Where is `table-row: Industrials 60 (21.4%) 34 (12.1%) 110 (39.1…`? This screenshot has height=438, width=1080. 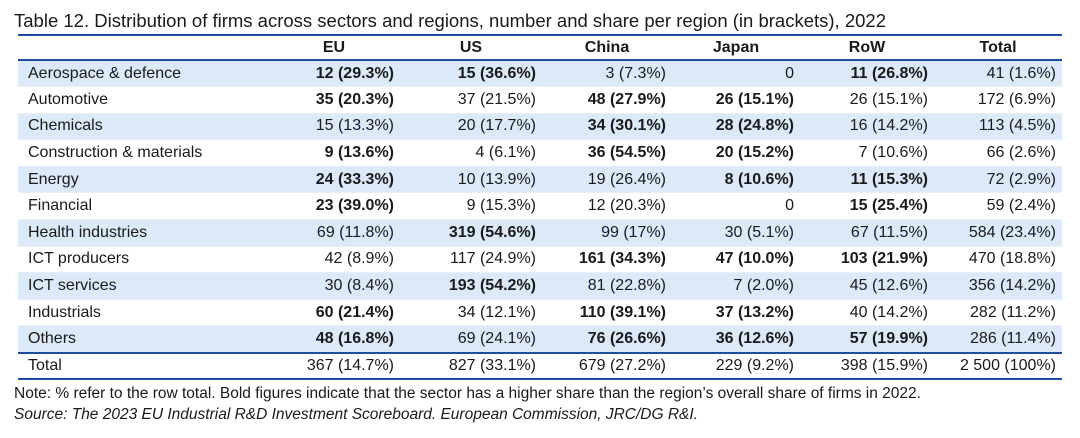
table-row: Industrials 60 (21.4%) 34 (12.1%) 110 (39.1… is located at coordinates (540, 313).